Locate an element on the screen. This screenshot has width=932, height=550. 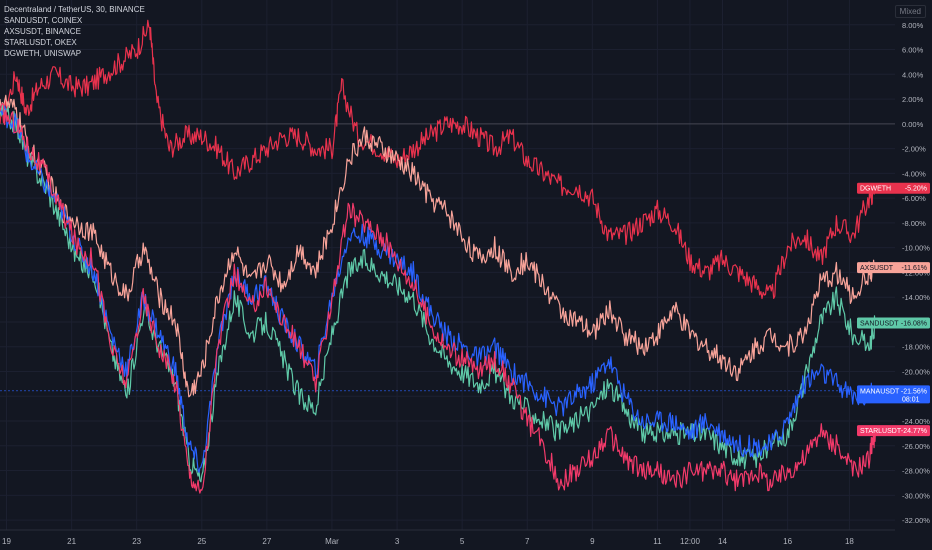
x-tick-label: 16 is located at coordinates (787, 541).